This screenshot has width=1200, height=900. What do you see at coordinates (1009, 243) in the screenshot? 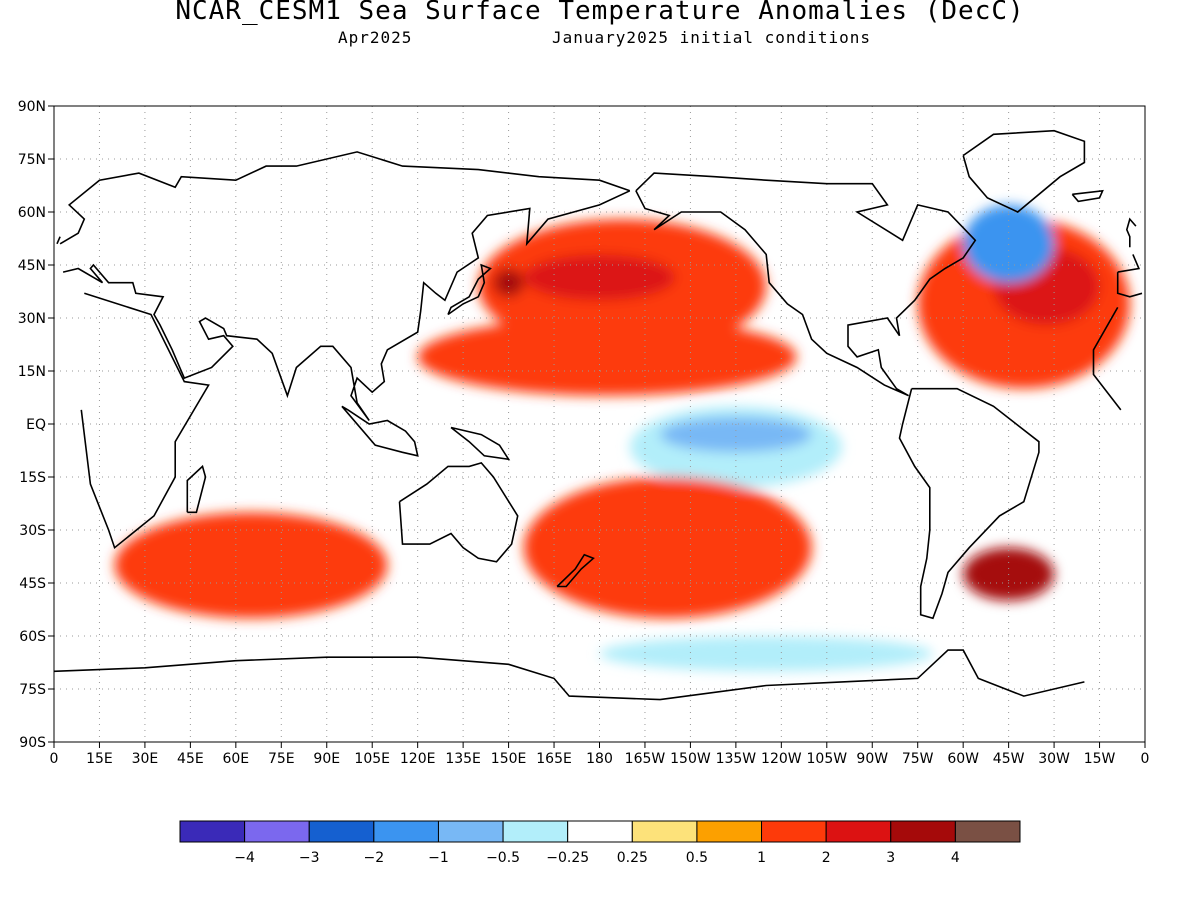
I see `anomaly-labrador-cool` at bounding box center [1009, 243].